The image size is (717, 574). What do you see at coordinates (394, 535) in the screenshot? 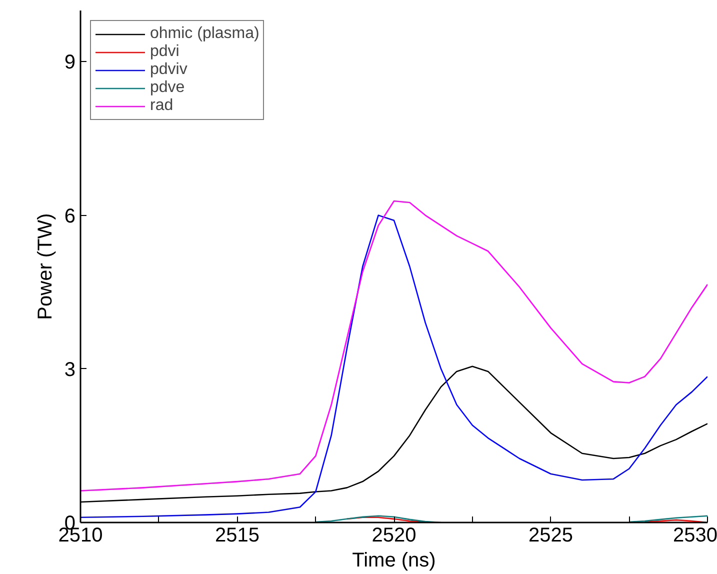
I see `x-tick-label: 2520` at bounding box center [394, 535].